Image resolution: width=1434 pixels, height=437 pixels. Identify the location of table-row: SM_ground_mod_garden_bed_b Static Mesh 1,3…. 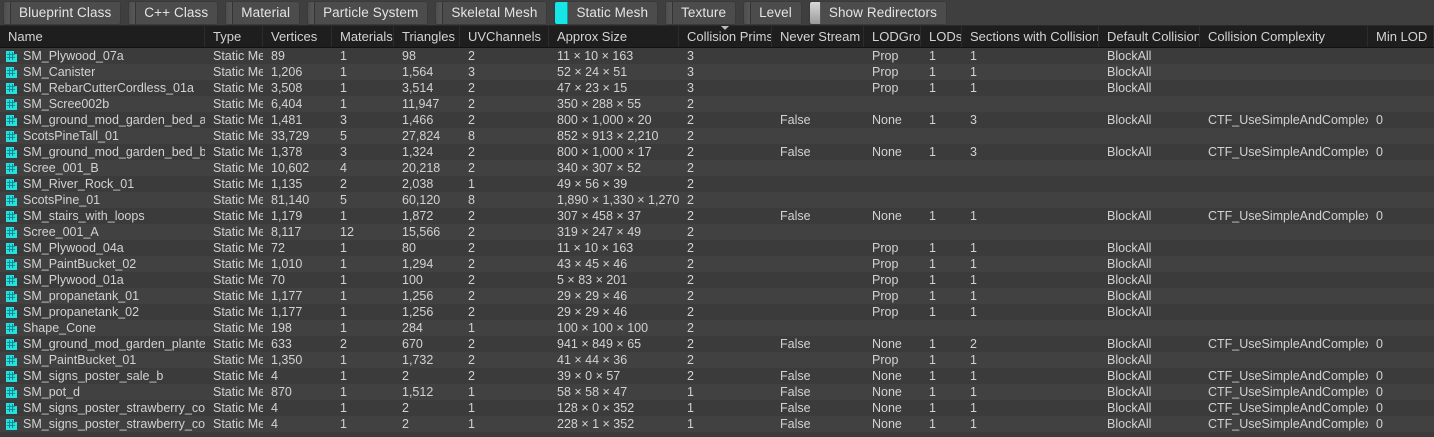
(717, 152).